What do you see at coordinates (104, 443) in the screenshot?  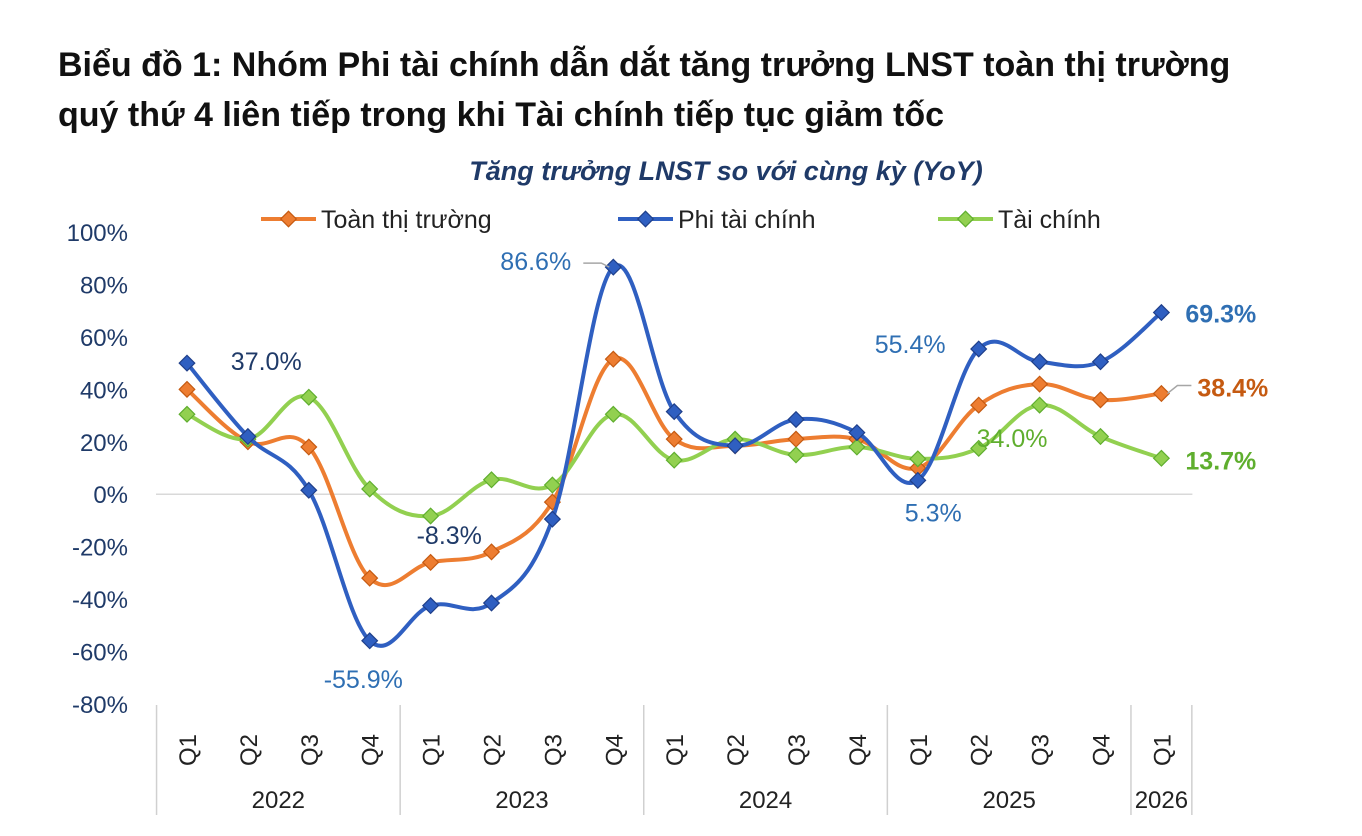 I see `y-tick-label: 20%` at bounding box center [104, 443].